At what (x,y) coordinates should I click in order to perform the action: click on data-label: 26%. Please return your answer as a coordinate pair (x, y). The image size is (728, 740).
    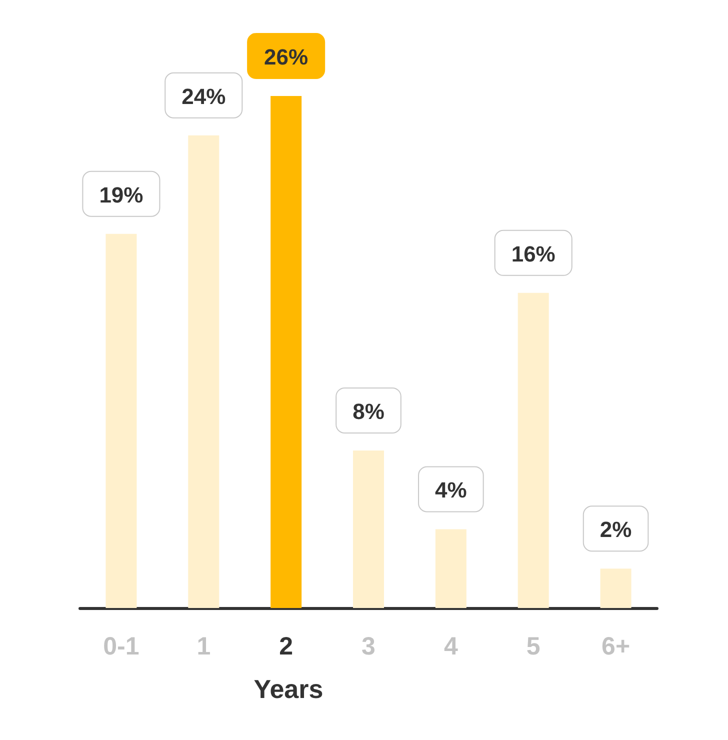
    Looking at the image, I should click on (286, 57).